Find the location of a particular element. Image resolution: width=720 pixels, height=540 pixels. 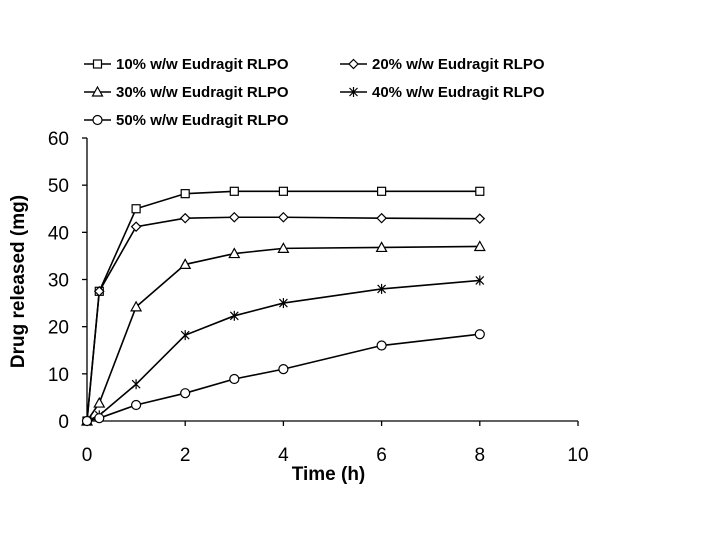

legend-label: 30% w/w Eudragit RLPO is located at coordinates (202, 92).